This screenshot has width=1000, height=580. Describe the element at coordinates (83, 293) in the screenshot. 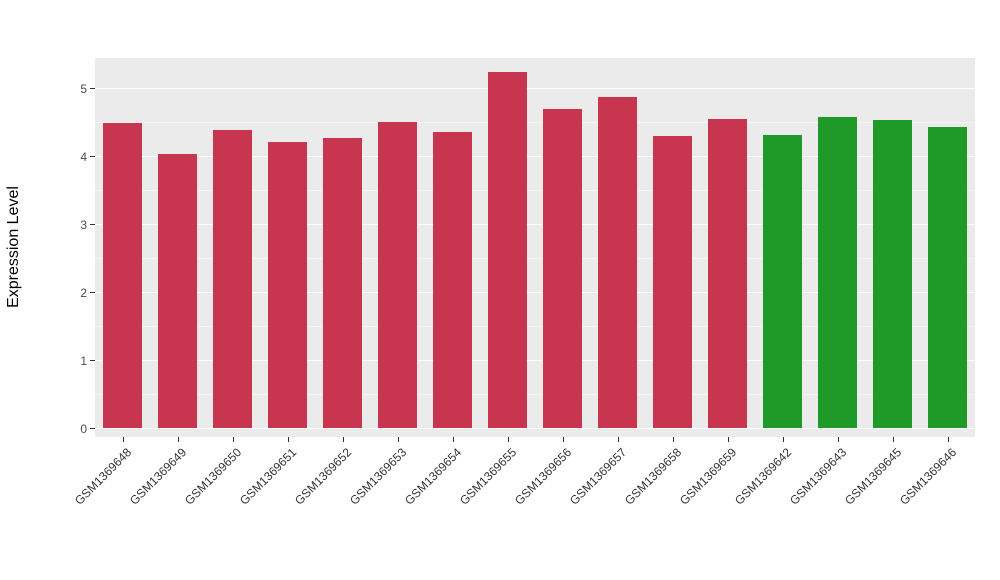

I see `y-tick-label: 2` at that location.